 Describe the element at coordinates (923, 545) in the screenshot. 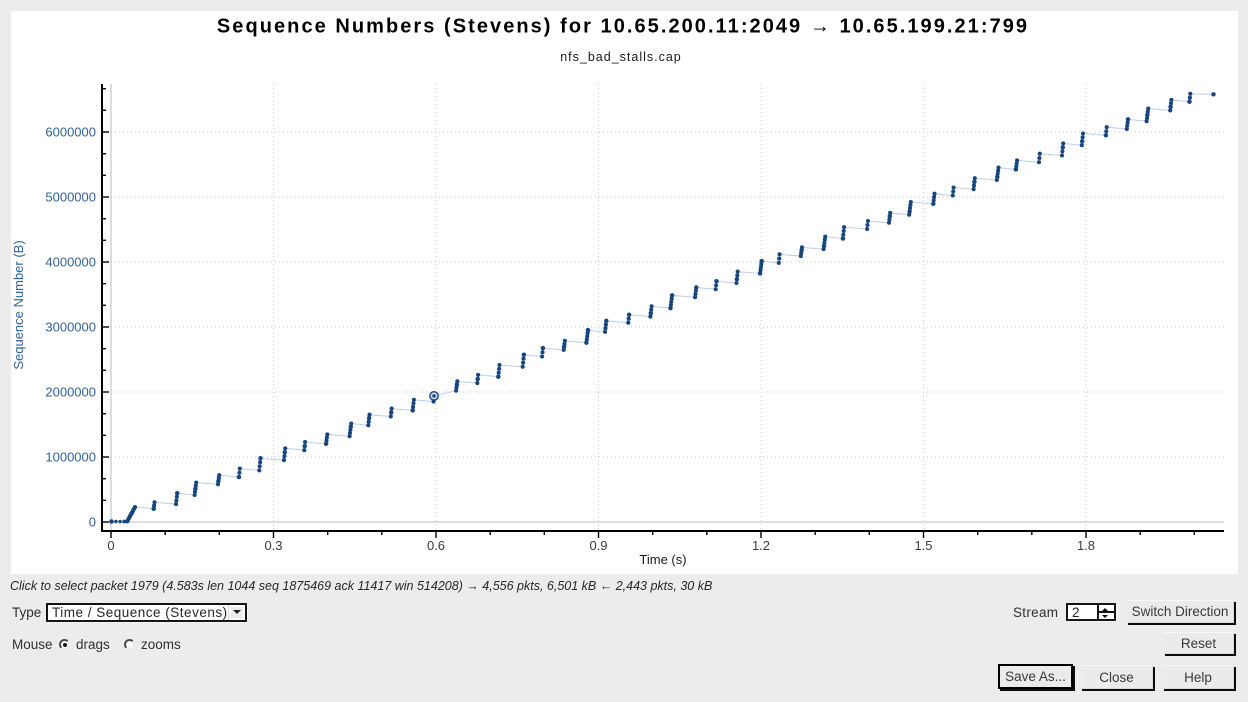

I see `svg-text: 1.5` at that location.